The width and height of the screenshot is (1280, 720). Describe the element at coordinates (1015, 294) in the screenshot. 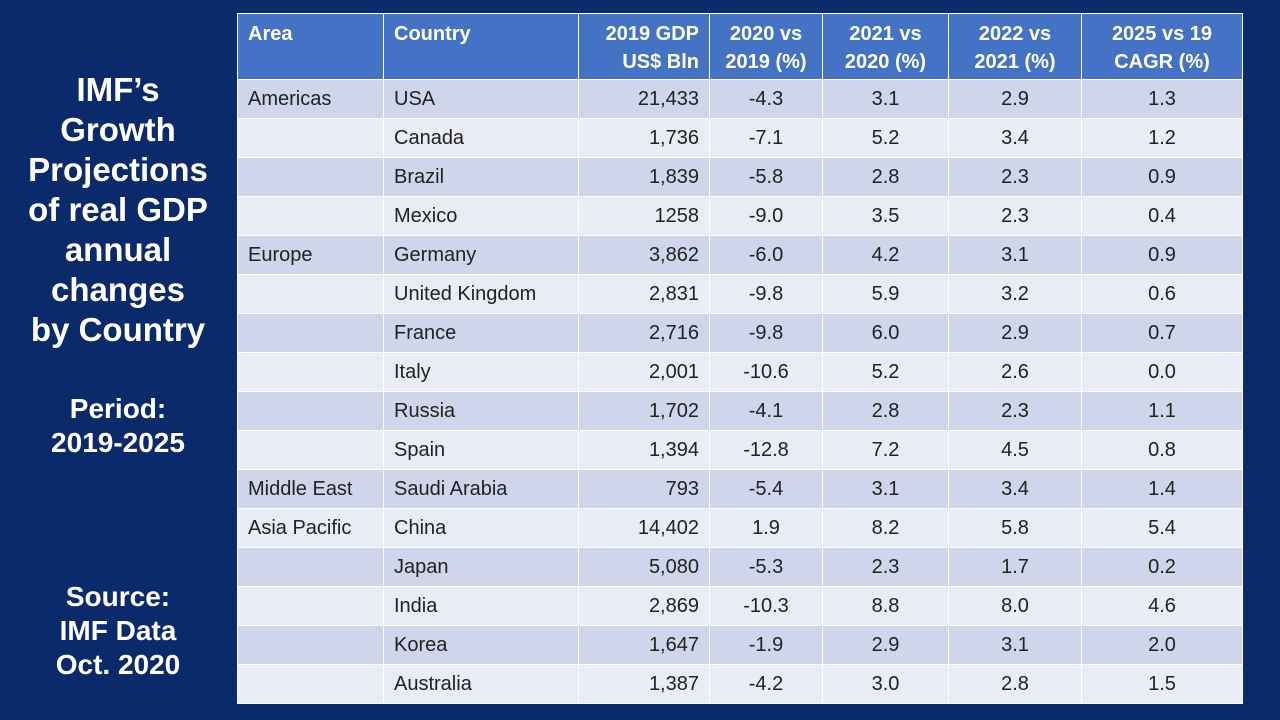

I see `cell-2022-vs-2021: 3.2` at that location.